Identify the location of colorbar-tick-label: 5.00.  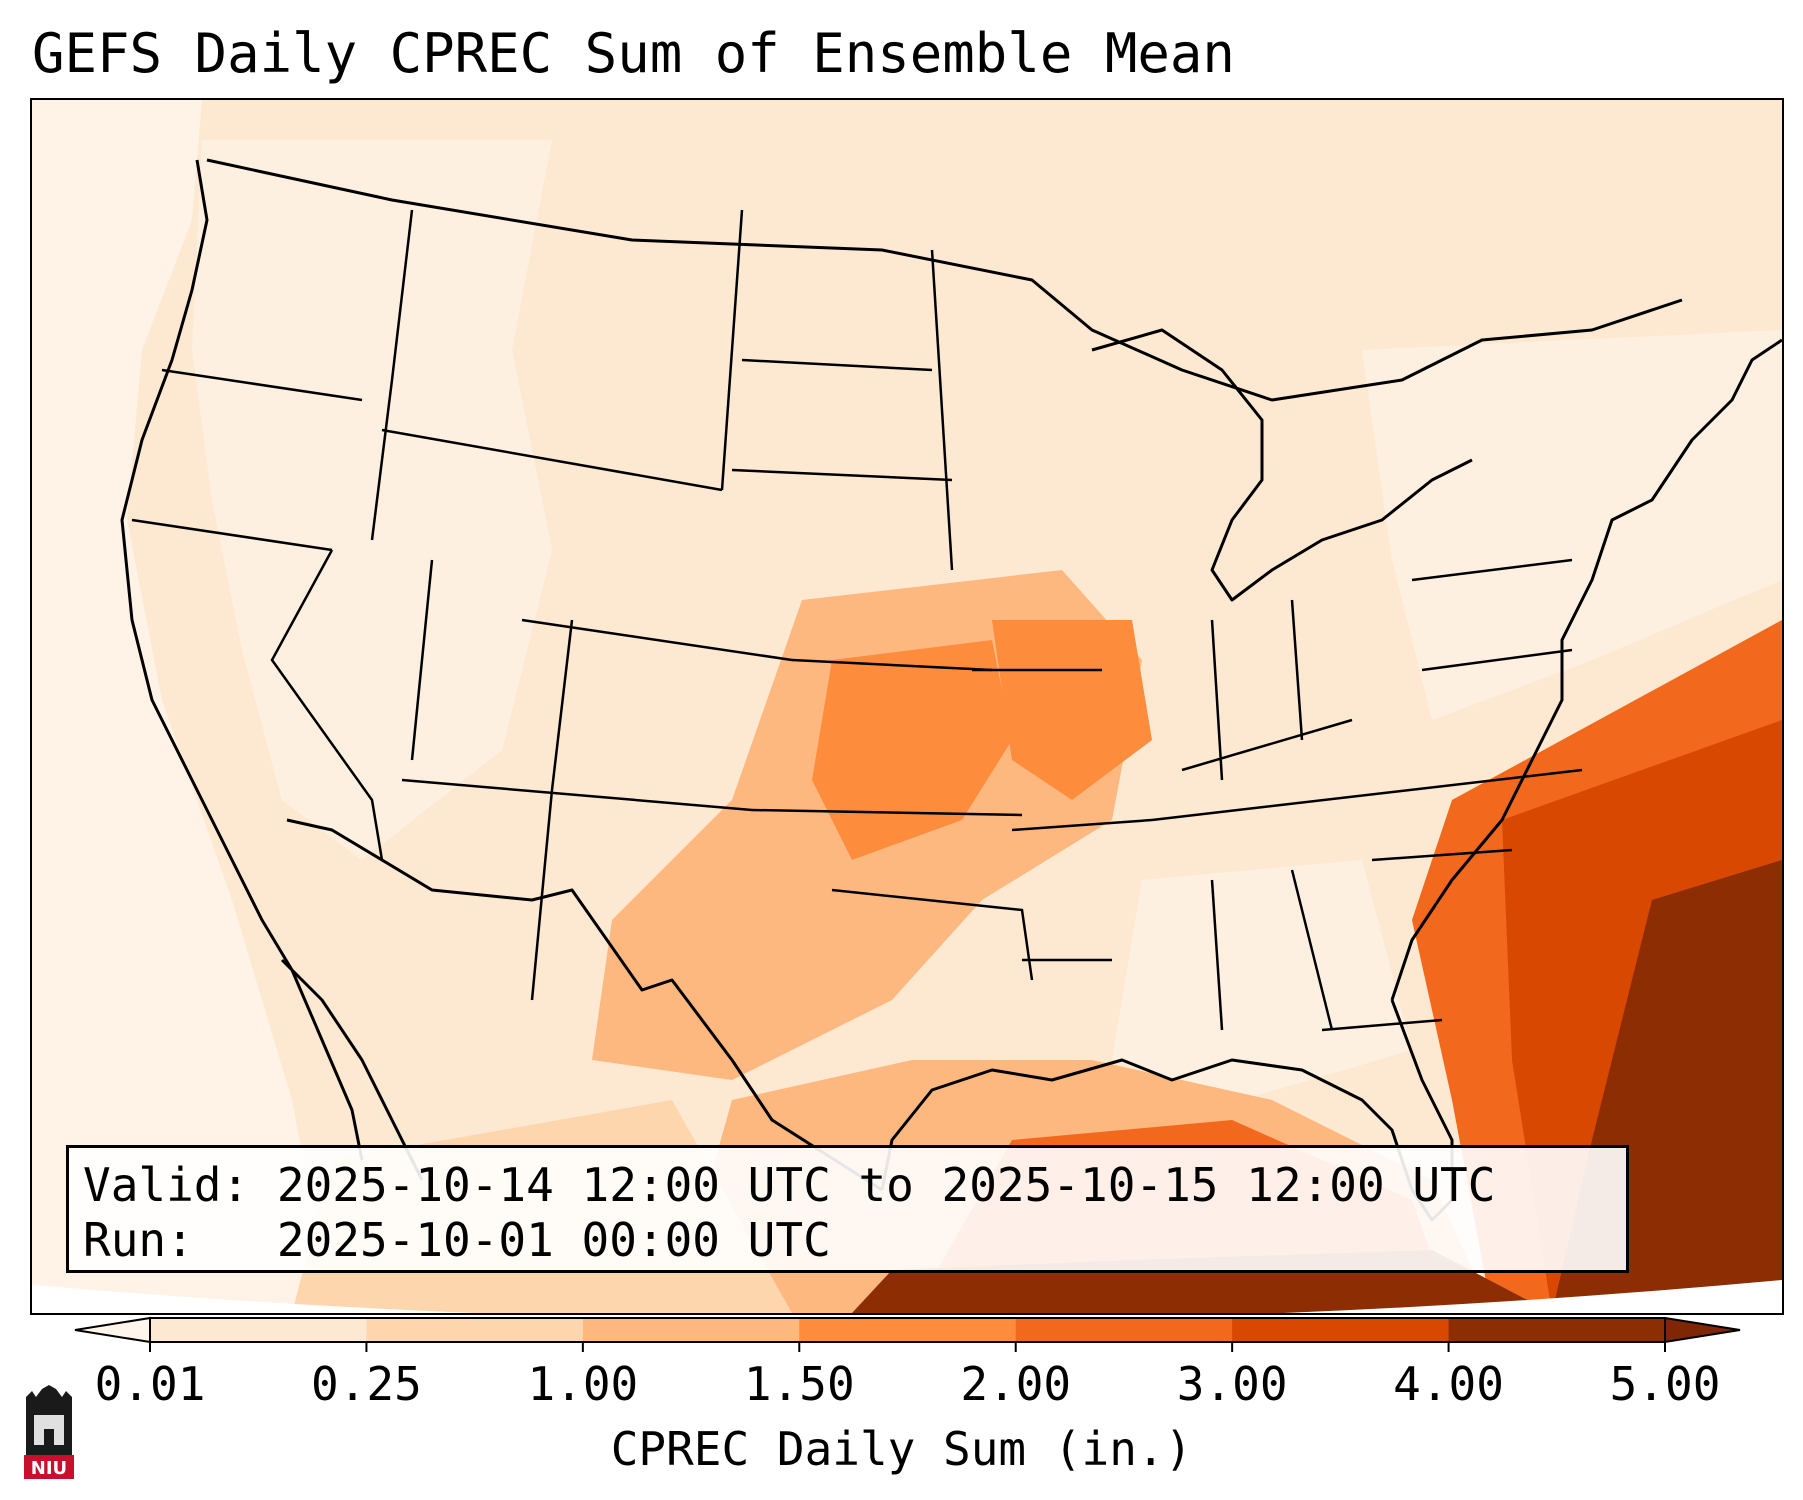
(1665, 1384).